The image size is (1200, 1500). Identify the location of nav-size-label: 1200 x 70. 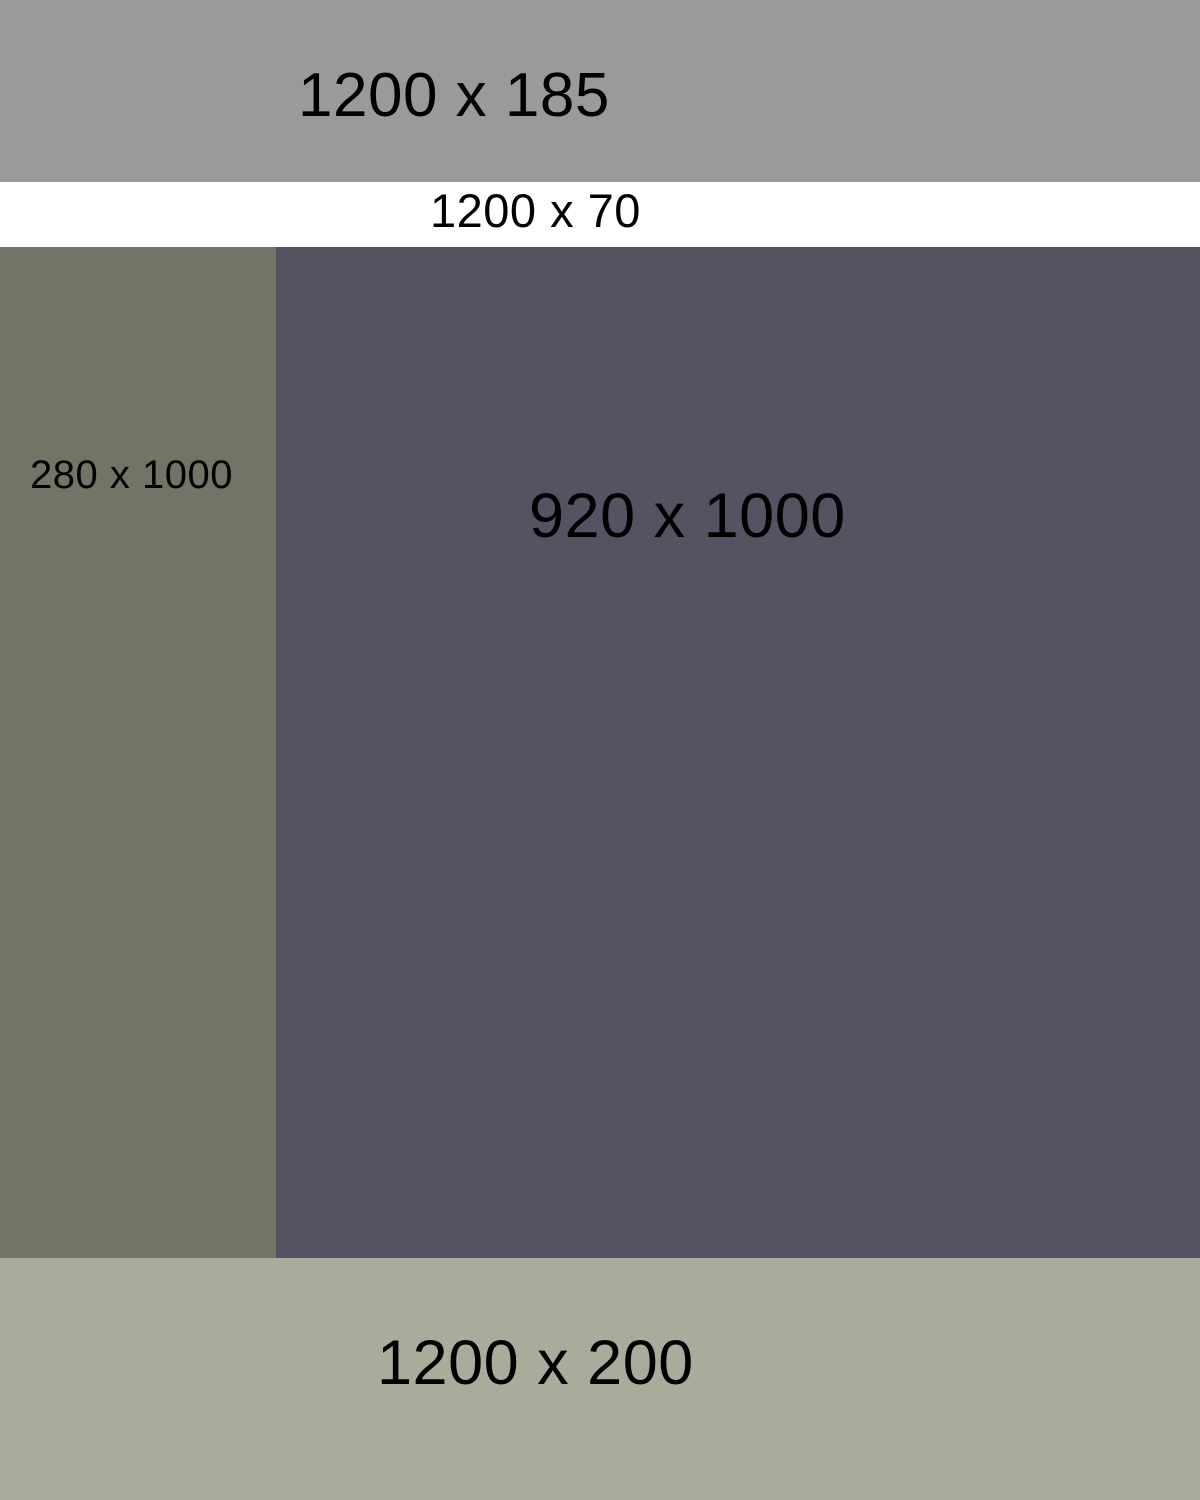
(535, 210).